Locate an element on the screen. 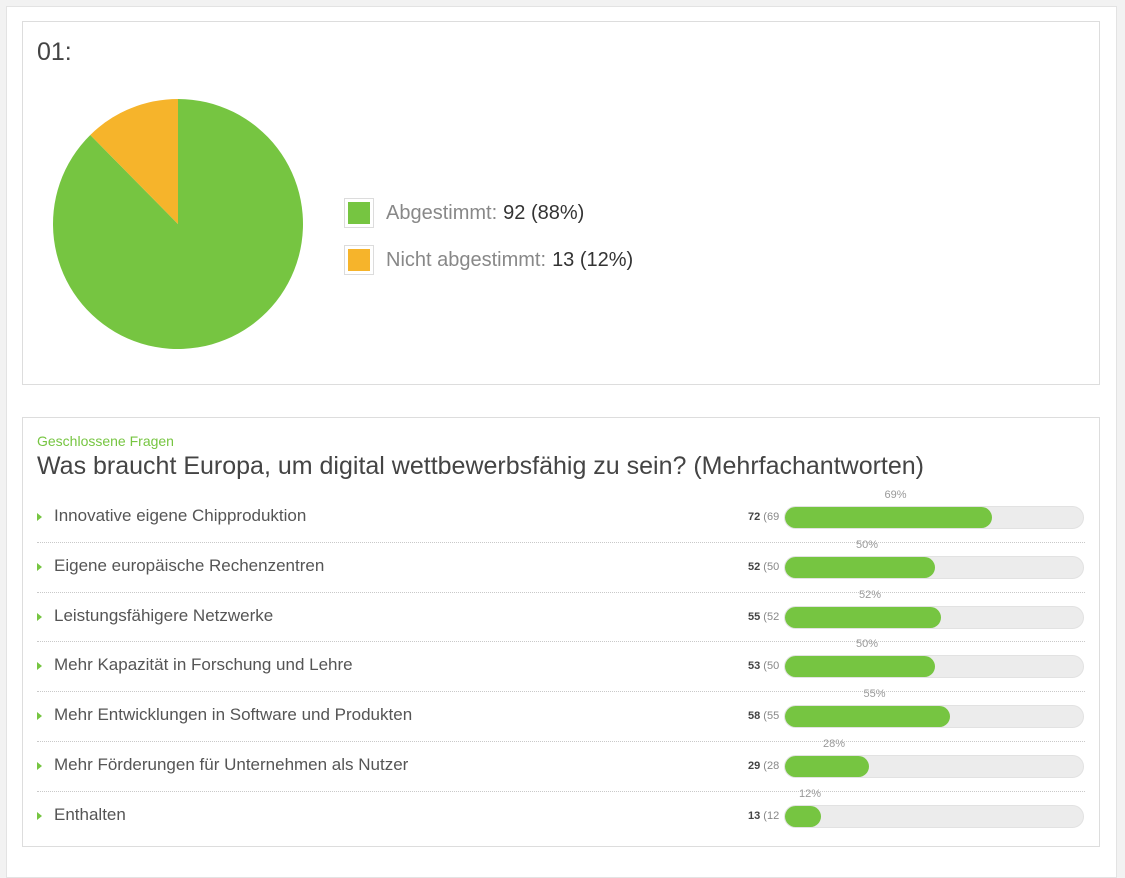 This screenshot has width=1125, height=878. section-label: Geschlossene Fragen is located at coordinates (105, 441).